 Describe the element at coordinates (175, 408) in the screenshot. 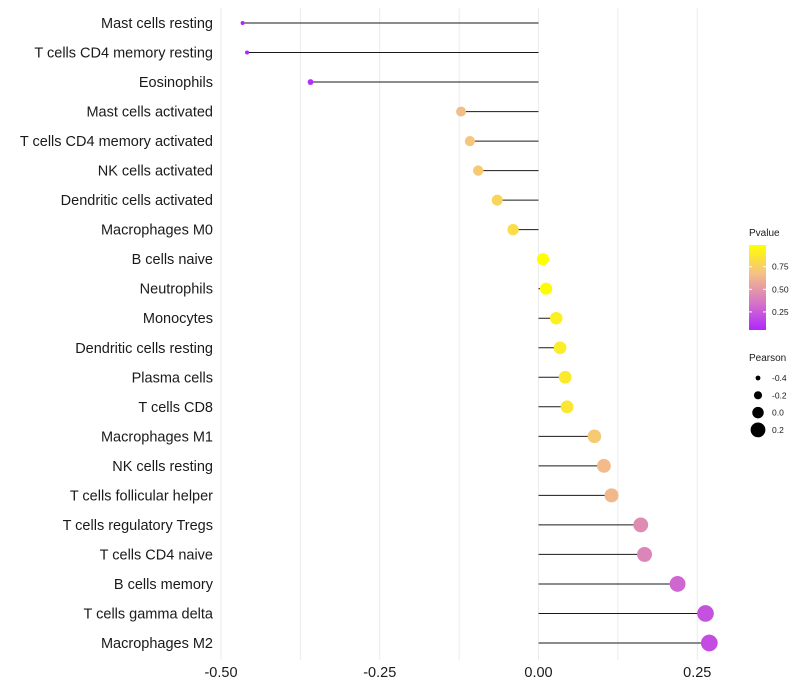

I see `category-label: T cells CD8` at that location.